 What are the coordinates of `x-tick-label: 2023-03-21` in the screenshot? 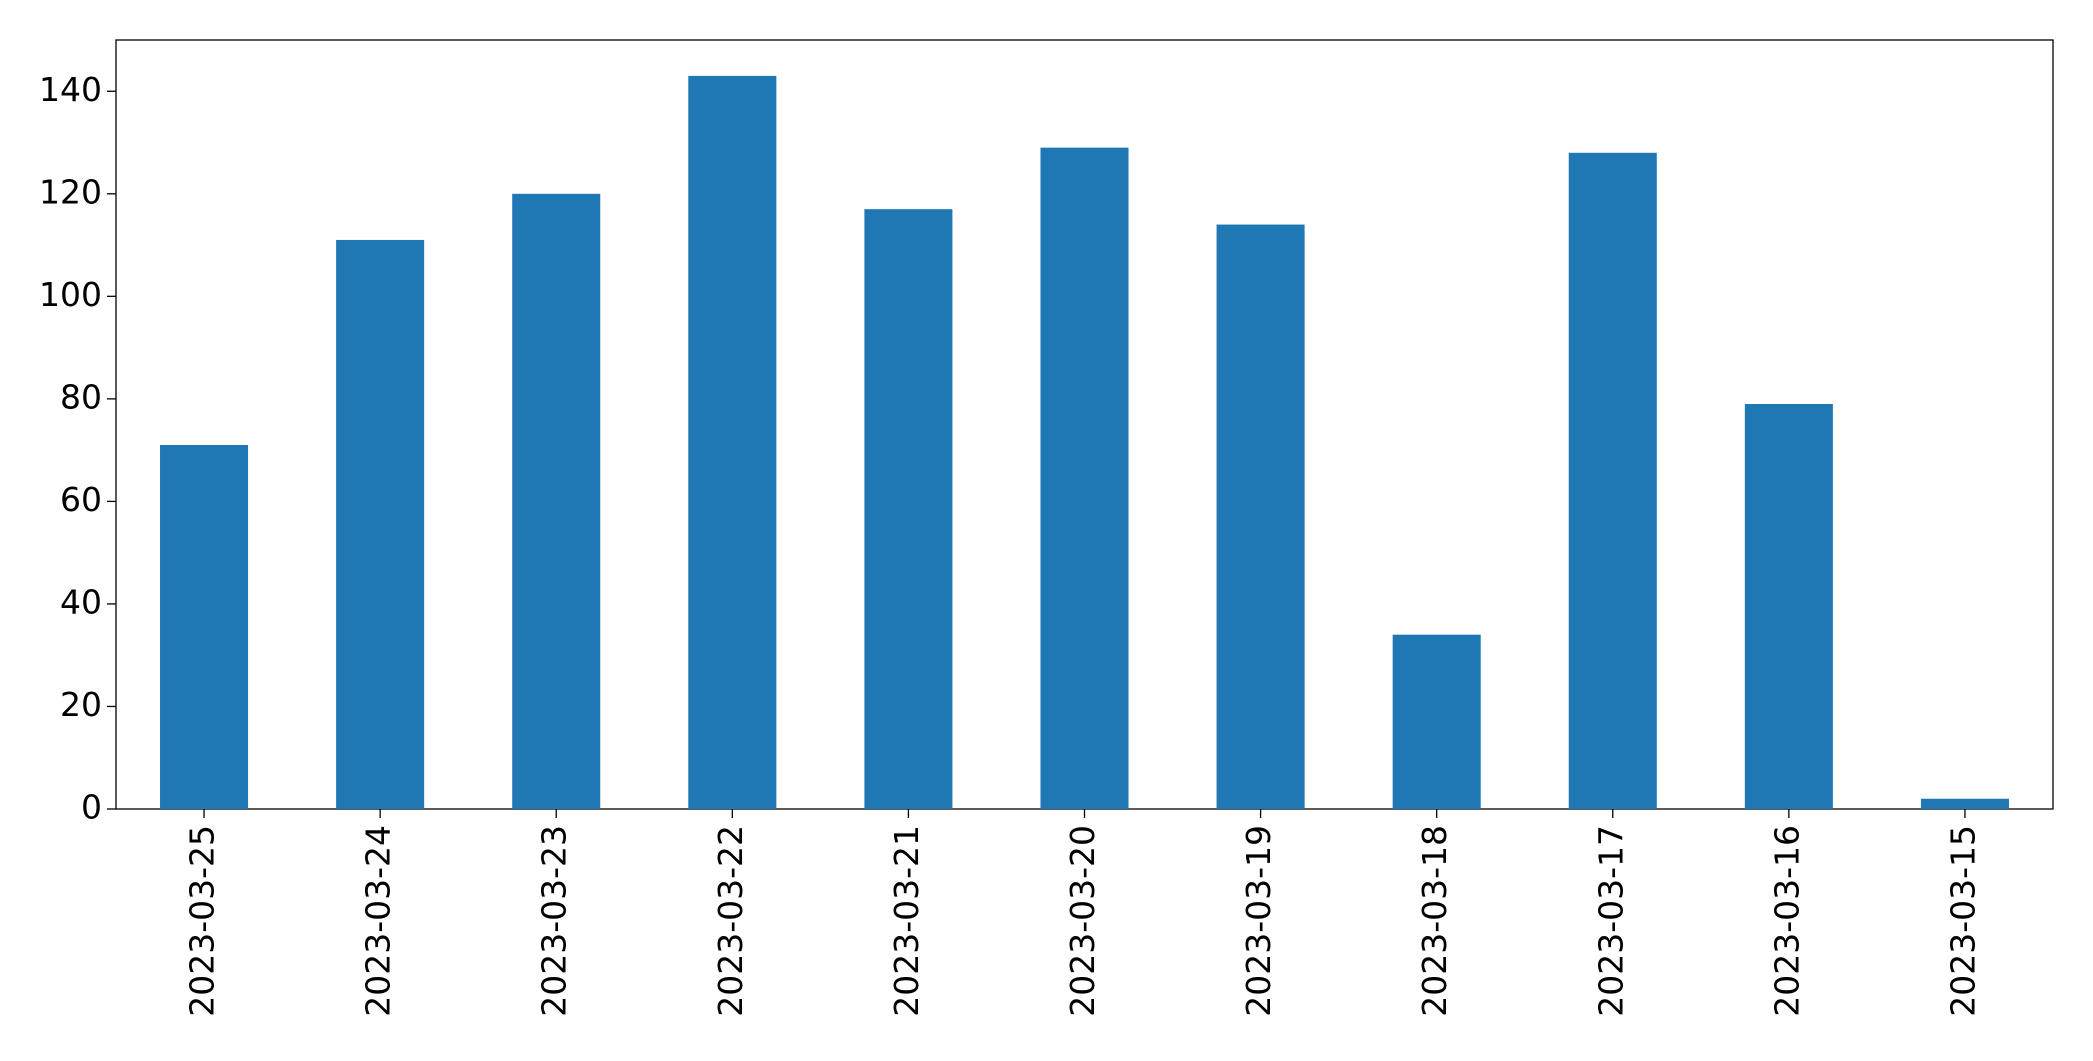 It's located at (906, 921).